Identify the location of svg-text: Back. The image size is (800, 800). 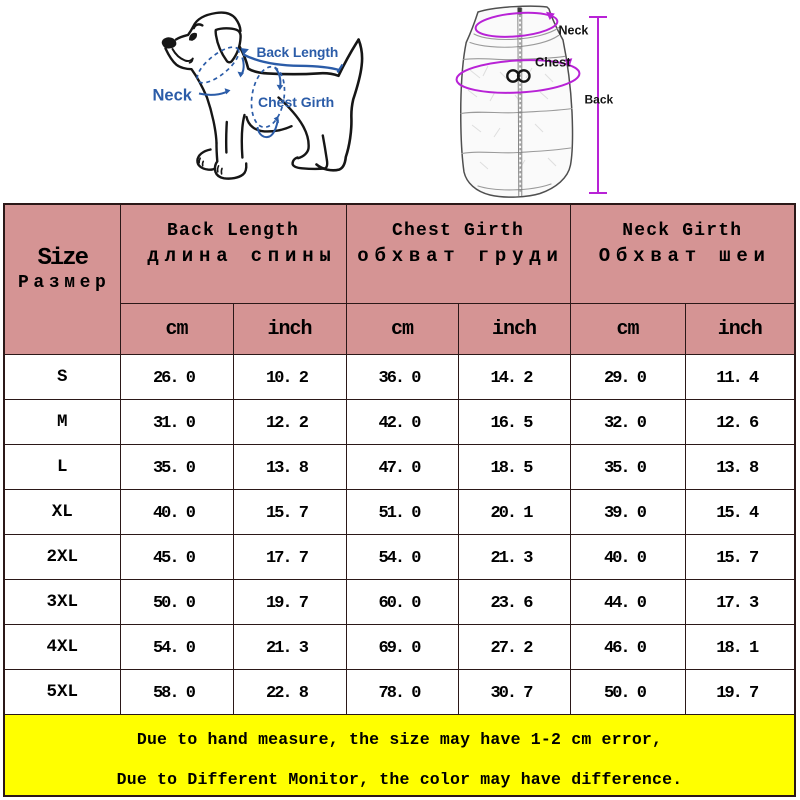
(599, 100).